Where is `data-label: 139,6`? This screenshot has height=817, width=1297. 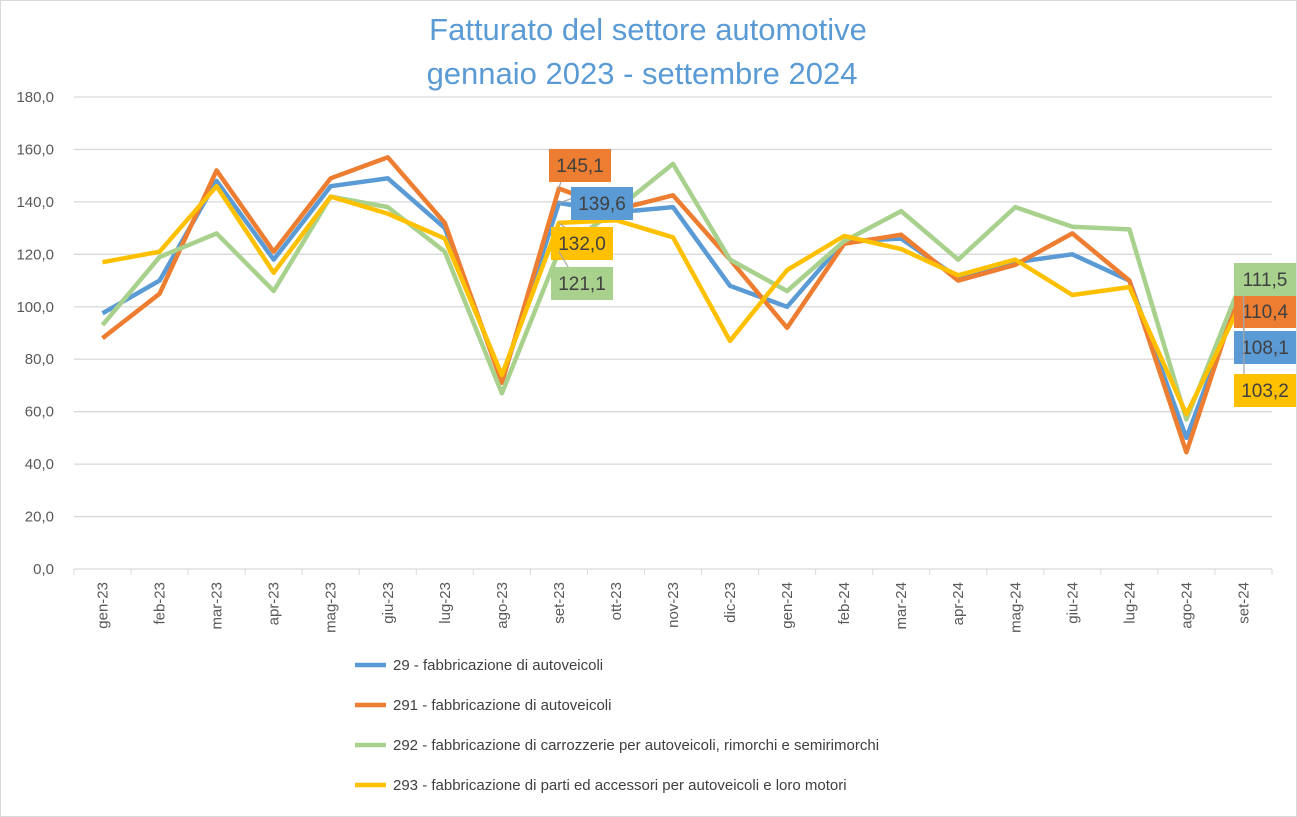 data-label: 139,6 is located at coordinates (602, 204).